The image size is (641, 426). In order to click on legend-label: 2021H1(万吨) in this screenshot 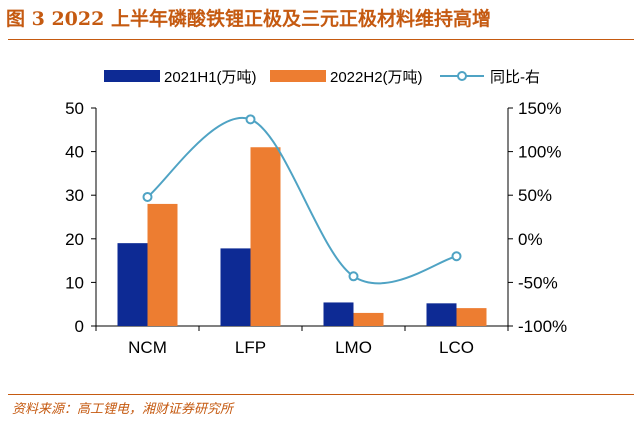, I will do `click(210, 77)`.